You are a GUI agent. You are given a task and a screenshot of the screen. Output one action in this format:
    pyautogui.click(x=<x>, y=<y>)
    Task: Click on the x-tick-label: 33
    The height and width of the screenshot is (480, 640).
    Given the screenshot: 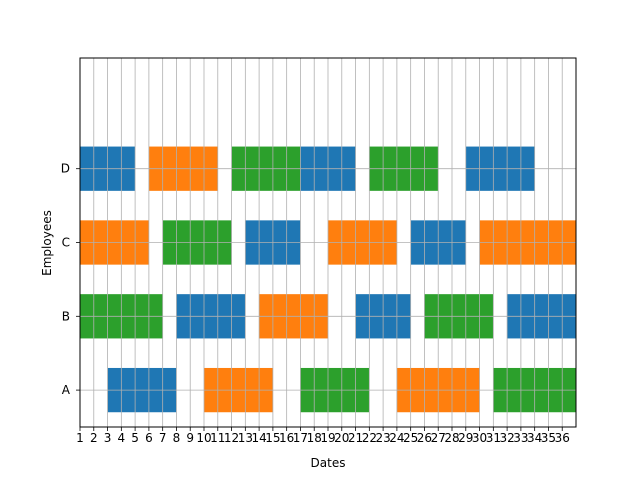 What is the action you would take?
    pyautogui.click(x=520, y=438)
    